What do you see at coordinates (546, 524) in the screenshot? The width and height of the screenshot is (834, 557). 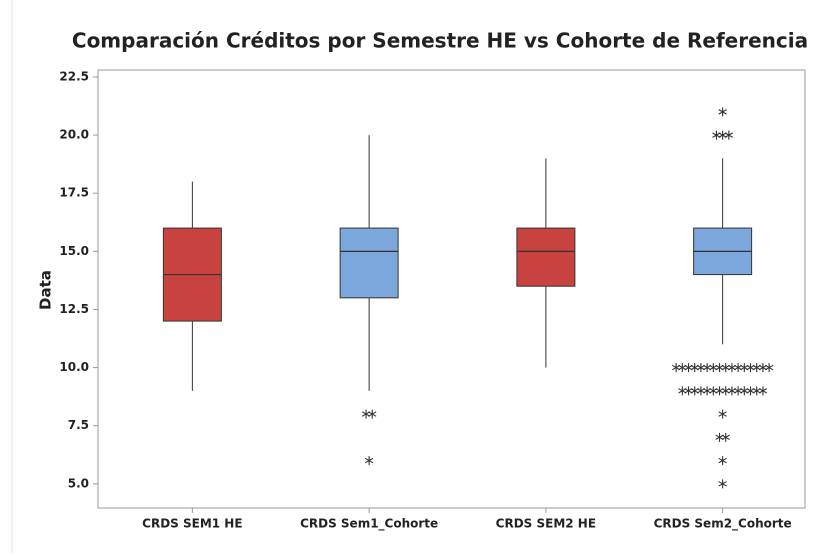 I see `x-tick-label: CRDS SEM2 HE` at bounding box center [546, 524].